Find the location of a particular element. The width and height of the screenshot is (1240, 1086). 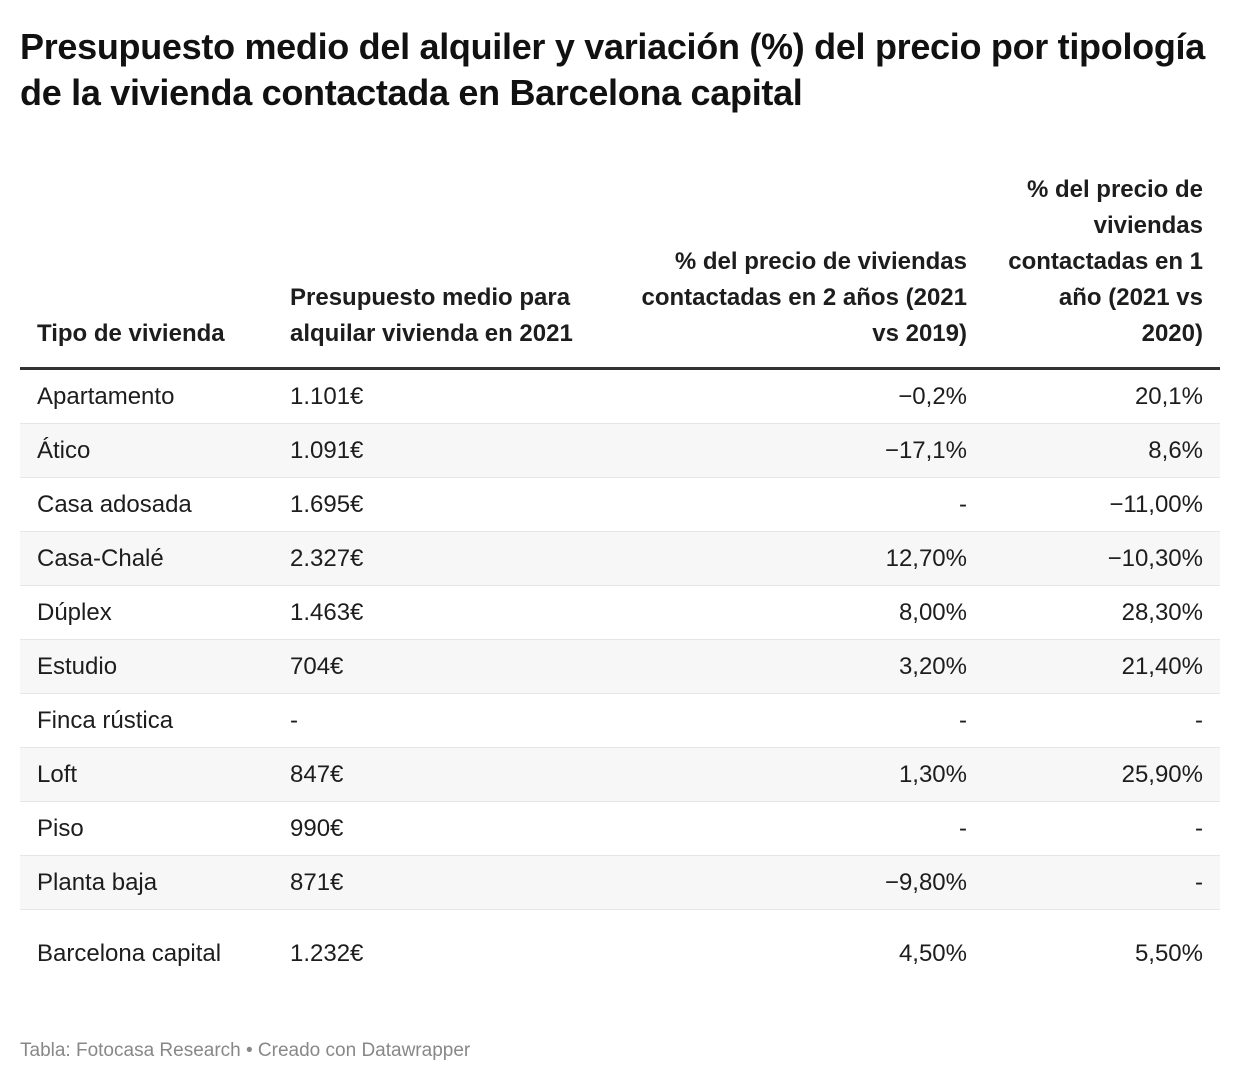

table-cell: −0,2% is located at coordinates (802, 396).